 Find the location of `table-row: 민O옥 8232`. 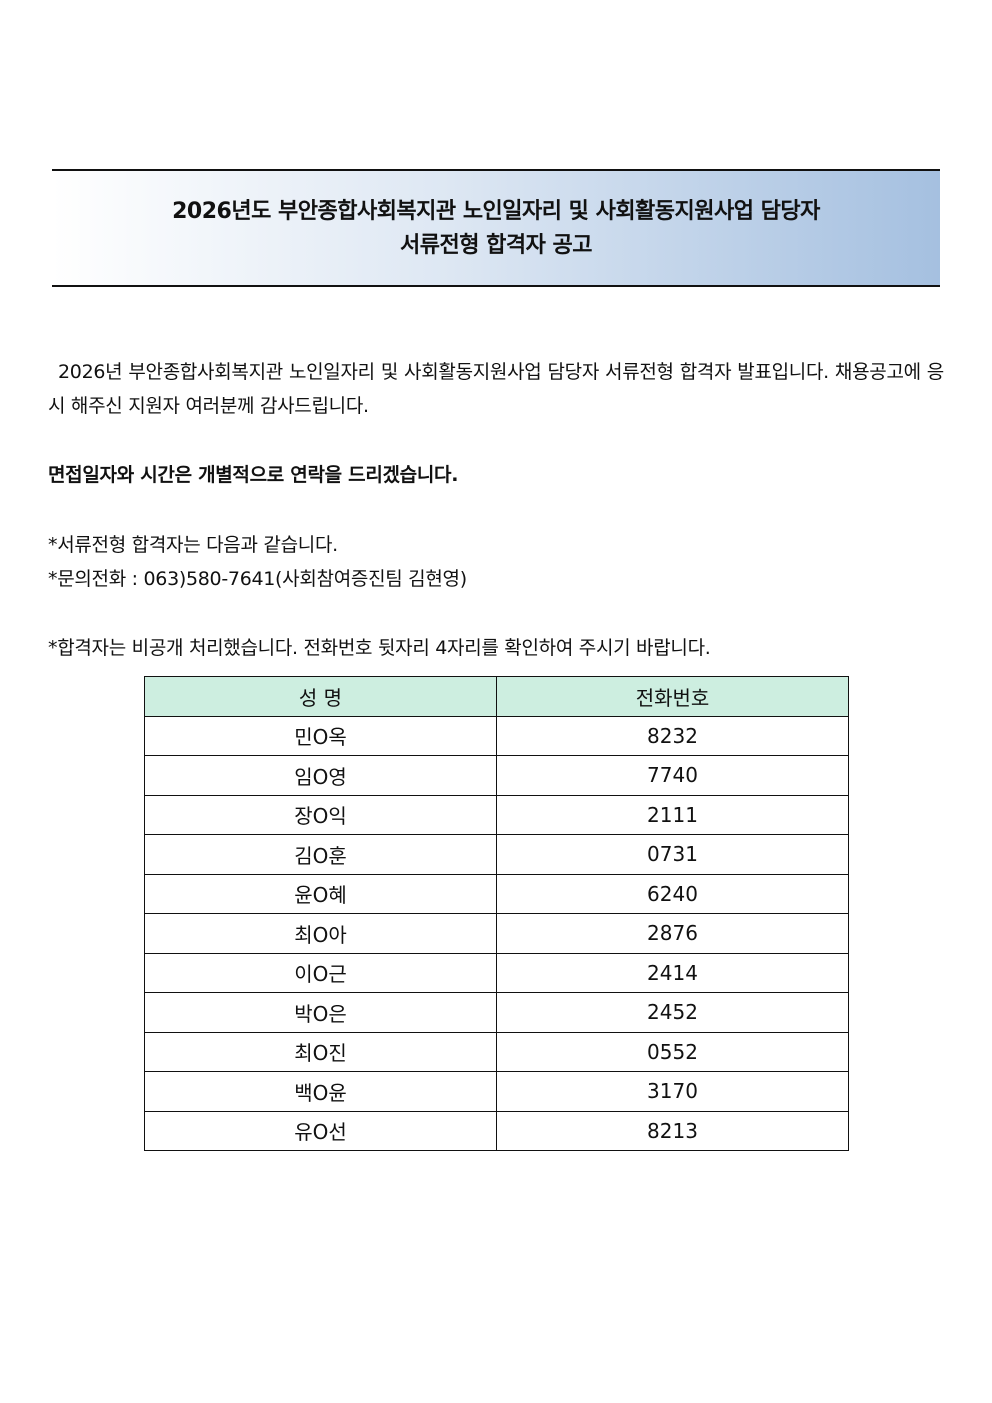

table-row: 민O옥 8232 is located at coordinates (496, 735).